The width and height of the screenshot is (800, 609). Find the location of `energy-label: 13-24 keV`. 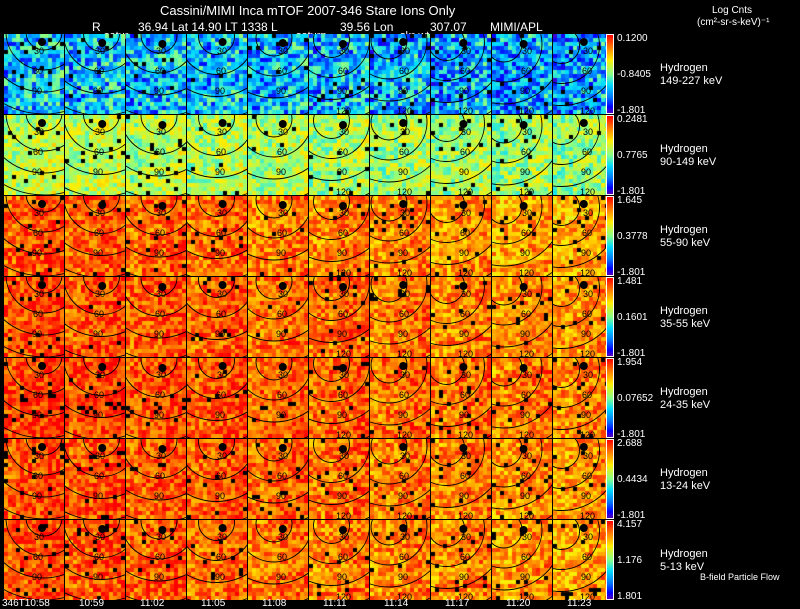

energy-label: 13-24 keV is located at coordinates (685, 486).